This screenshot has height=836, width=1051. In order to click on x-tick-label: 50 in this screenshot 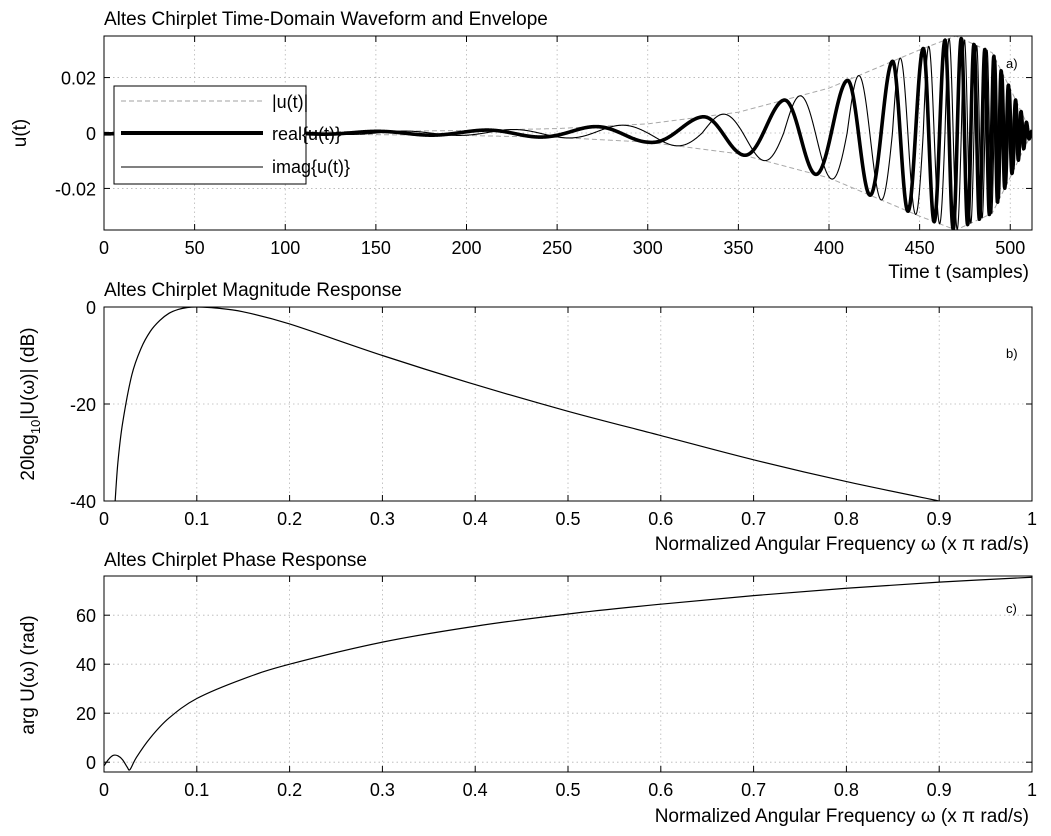, I will do `click(195, 248)`.